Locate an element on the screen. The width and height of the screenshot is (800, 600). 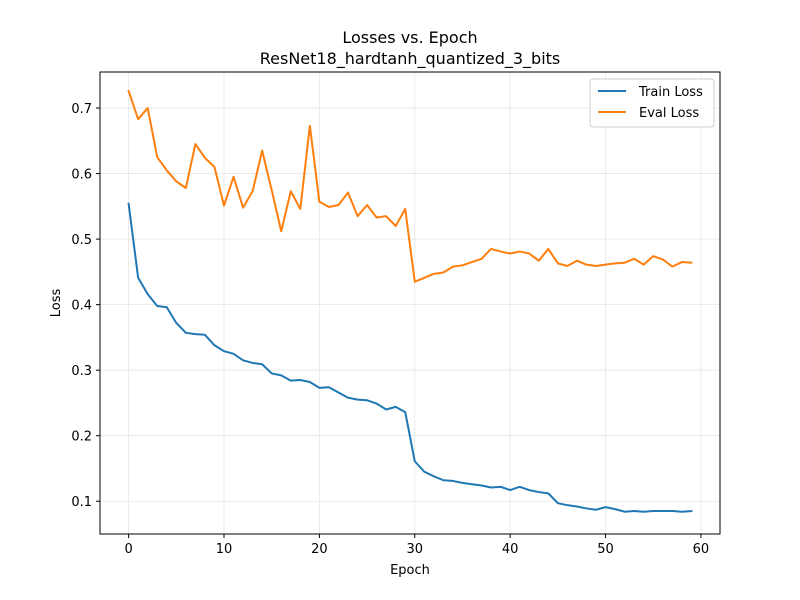
y-axis-ticks: 0.1 0.2 0.3 0.4 0.5 0.6 0.7 is located at coordinates (85, 306).